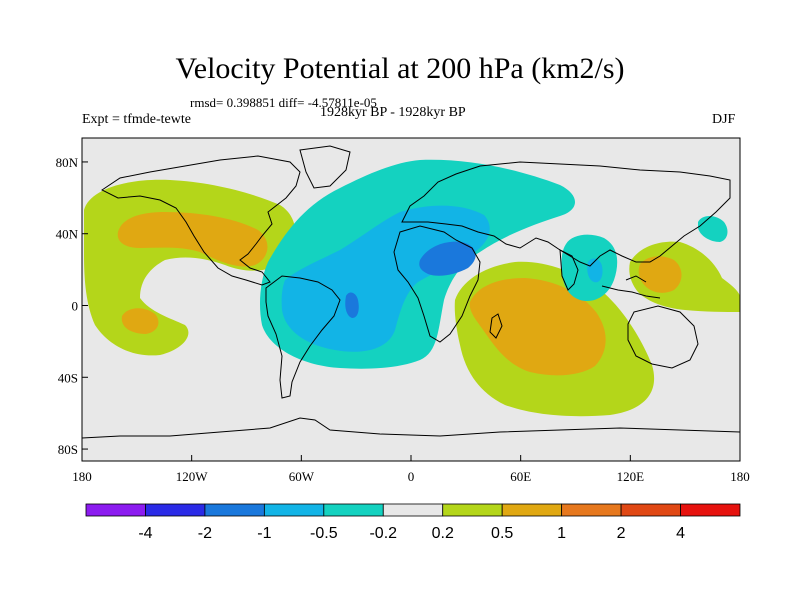  What do you see at coordinates (724, 119) in the screenshot?
I see `season-label: DJF` at bounding box center [724, 119].